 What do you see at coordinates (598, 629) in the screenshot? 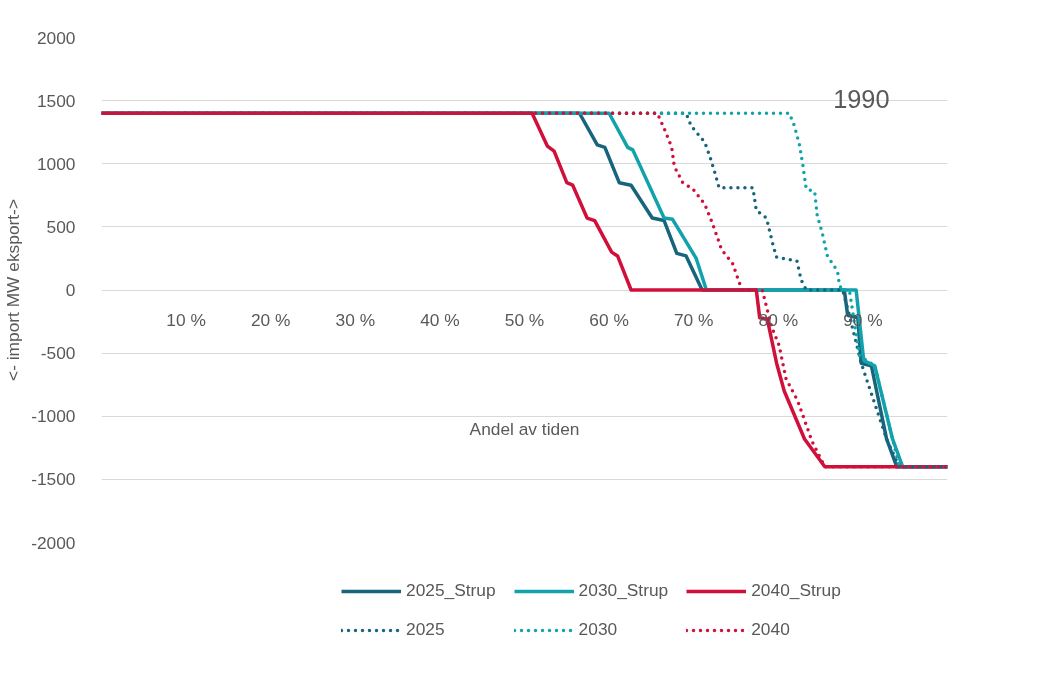
I see `legend-label: 2030` at bounding box center [598, 629].